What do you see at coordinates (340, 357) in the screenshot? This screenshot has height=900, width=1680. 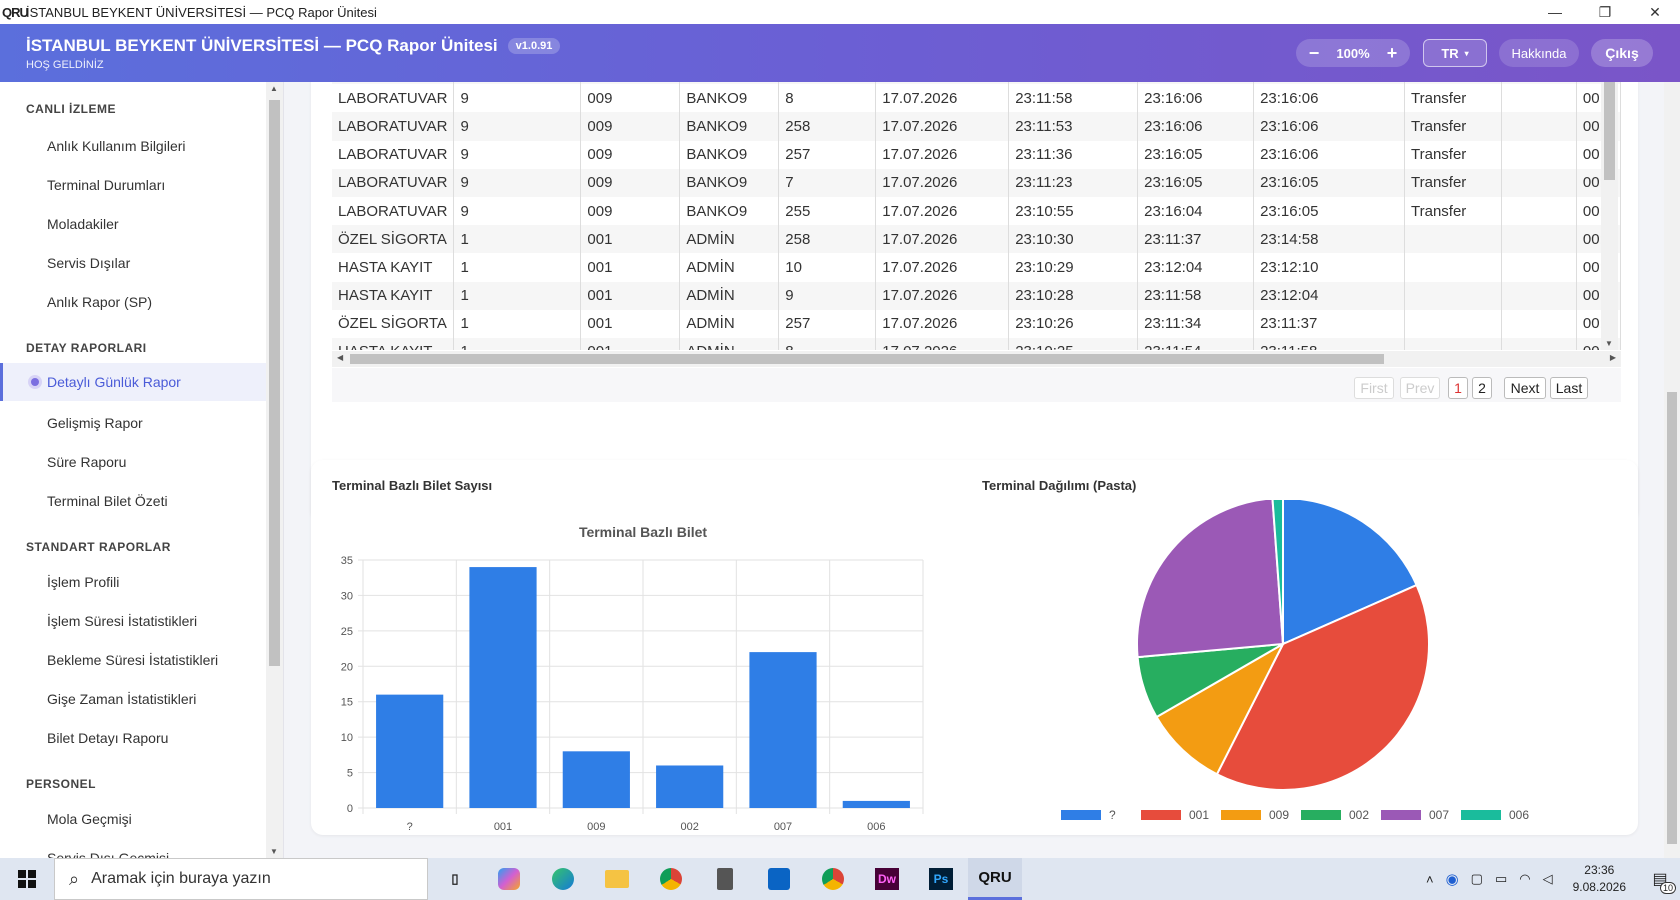 I see `scroll-left-icon: ◀` at bounding box center [340, 357].